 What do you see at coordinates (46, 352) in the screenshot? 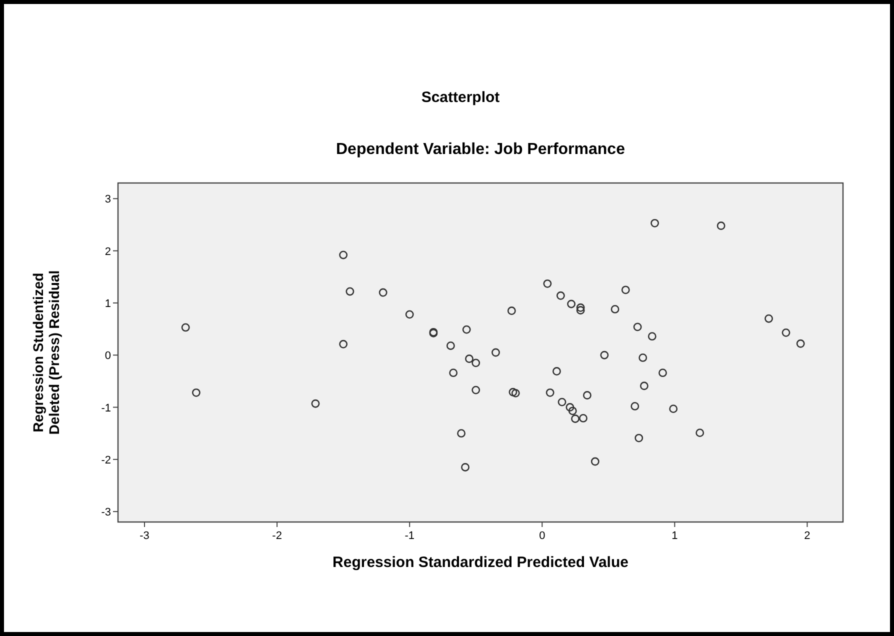
I see `y-axis-title: Regression Studentized Deleted (Press) Residual` at bounding box center [46, 352].